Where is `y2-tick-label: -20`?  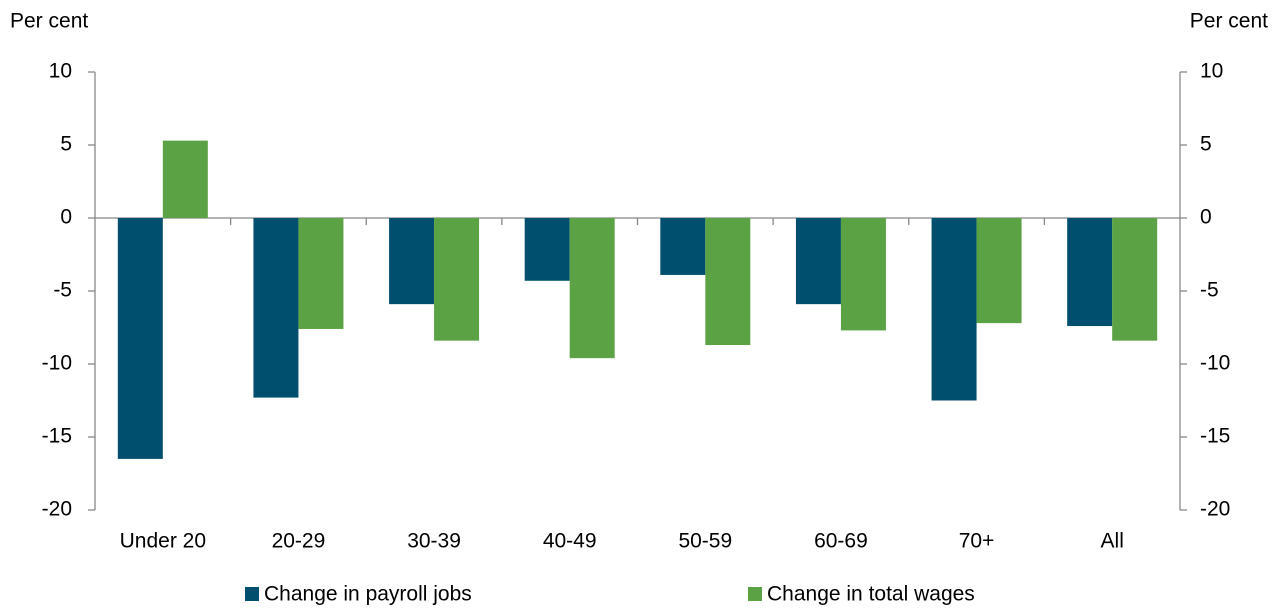 y2-tick-label: -20 is located at coordinates (1215, 509).